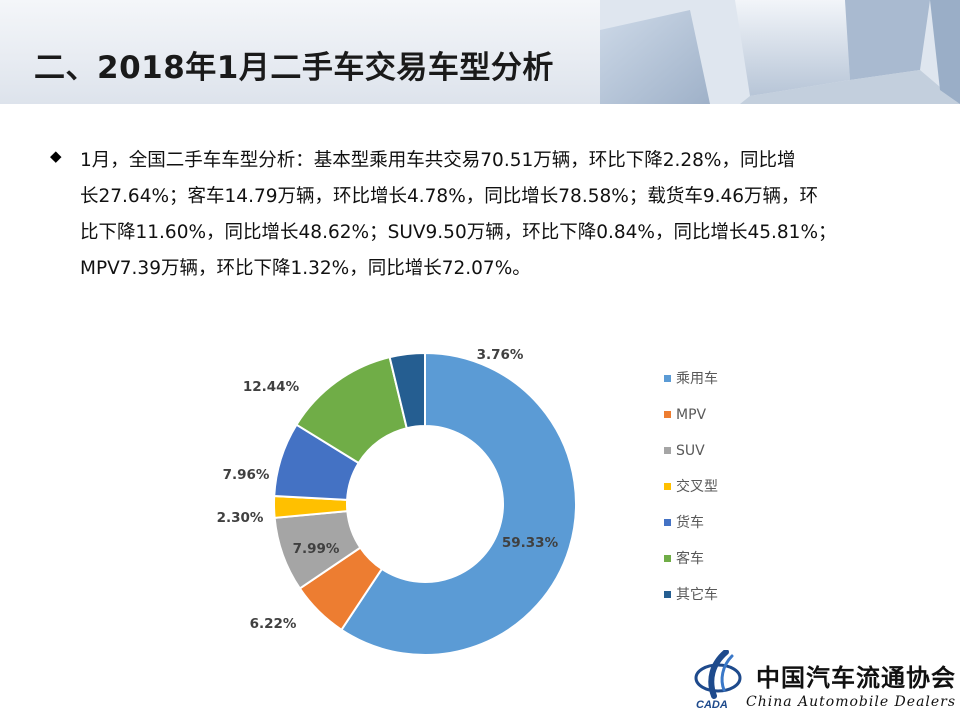 The width and height of the screenshot is (960, 720). I want to click on donut-slice-other-vehicle, so click(407, 390).